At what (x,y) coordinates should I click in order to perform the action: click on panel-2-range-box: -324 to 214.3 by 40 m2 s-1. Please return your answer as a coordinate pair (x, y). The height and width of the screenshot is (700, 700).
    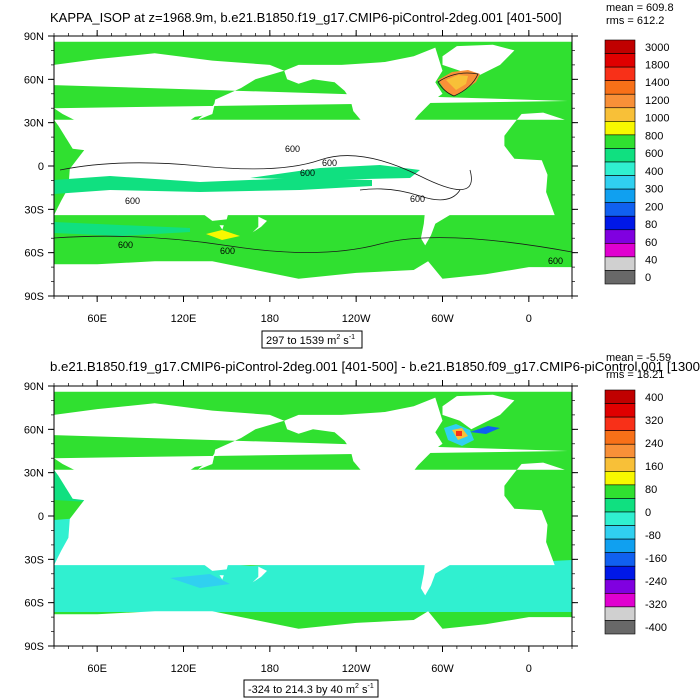
    Looking at the image, I should click on (311, 688).